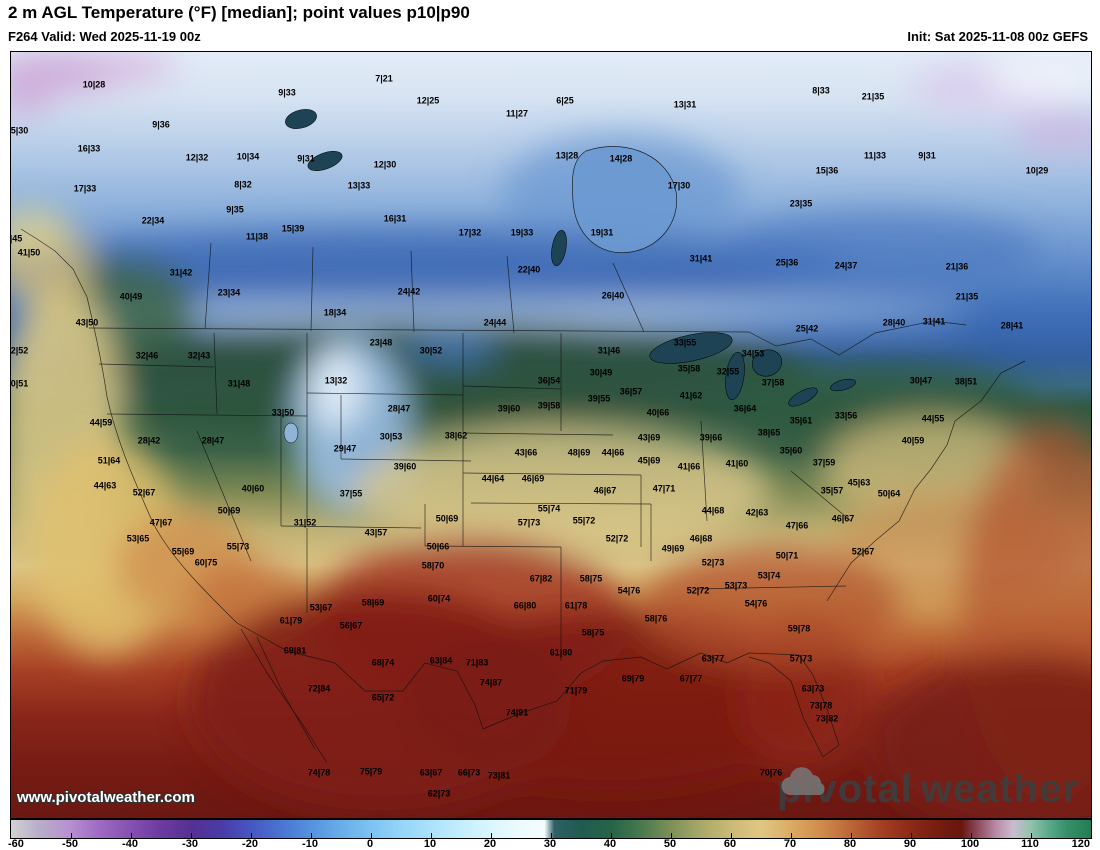 This screenshot has height=850, width=1100. What do you see at coordinates (664, 488) in the screenshot?
I see `point-value: 47|71` at bounding box center [664, 488].